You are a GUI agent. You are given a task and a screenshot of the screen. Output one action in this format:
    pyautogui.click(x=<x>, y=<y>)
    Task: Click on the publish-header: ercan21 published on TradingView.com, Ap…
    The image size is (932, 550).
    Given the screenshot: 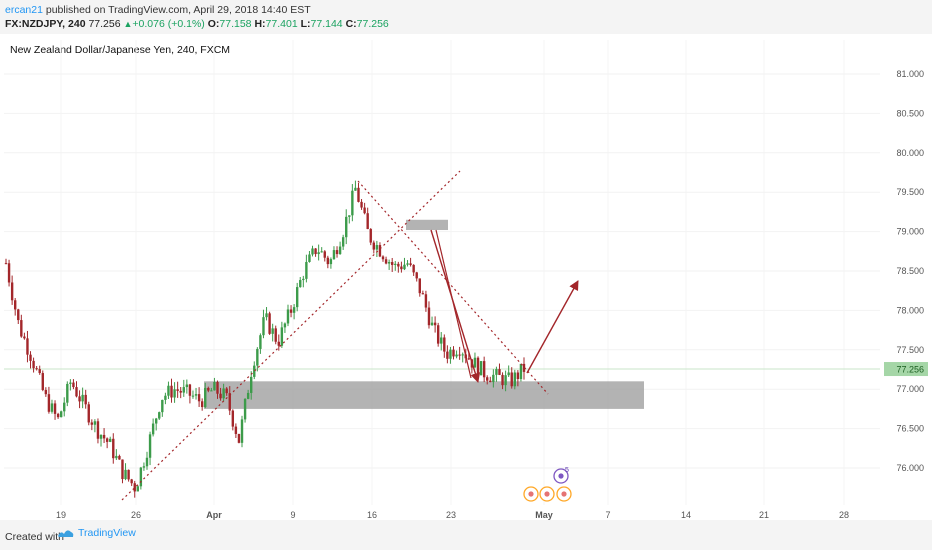 What is the action you would take?
    pyautogui.click(x=466, y=17)
    